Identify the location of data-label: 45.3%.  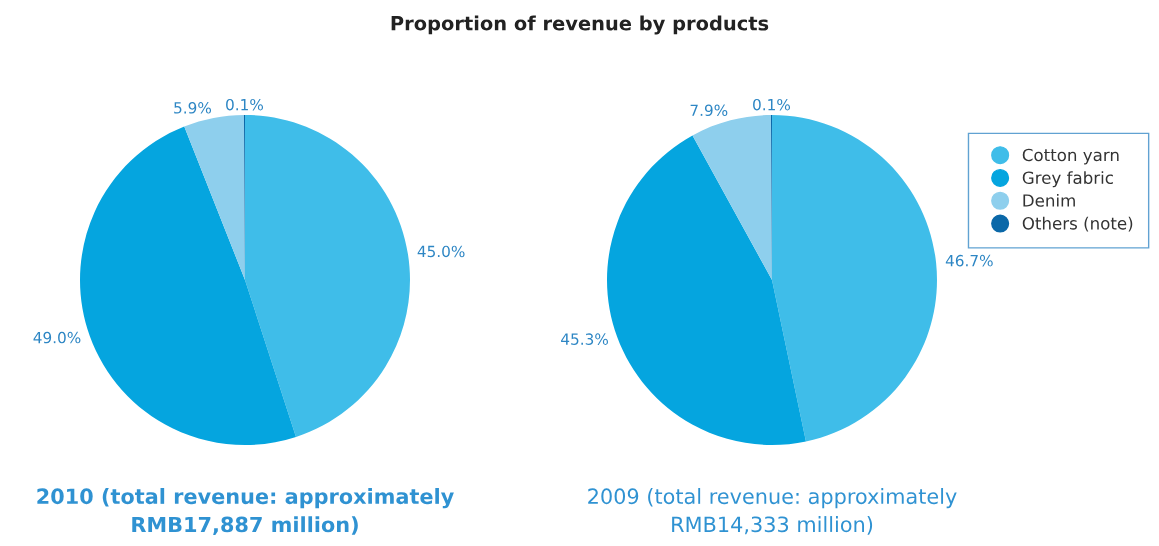
(585, 339).